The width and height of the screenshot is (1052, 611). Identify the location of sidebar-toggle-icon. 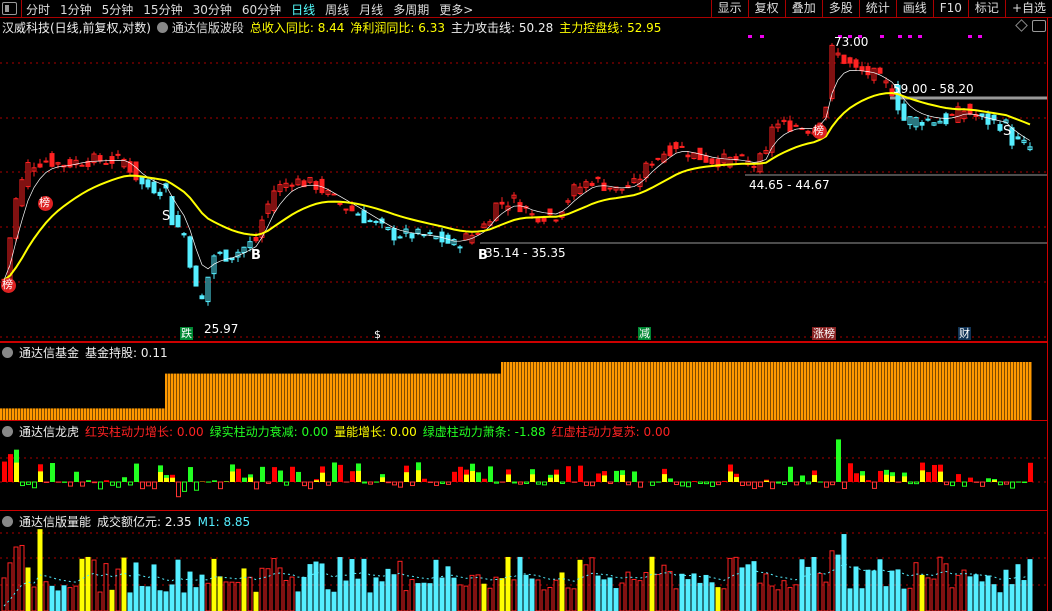
(9, 8).